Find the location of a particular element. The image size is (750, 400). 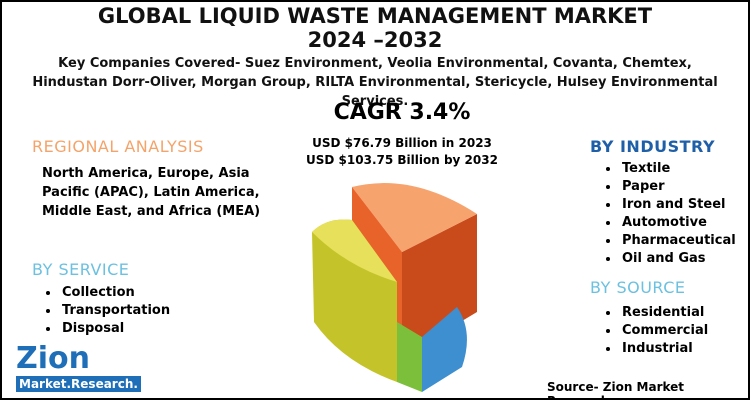

logo-tagline: Market.Research. is located at coordinates (78, 384).